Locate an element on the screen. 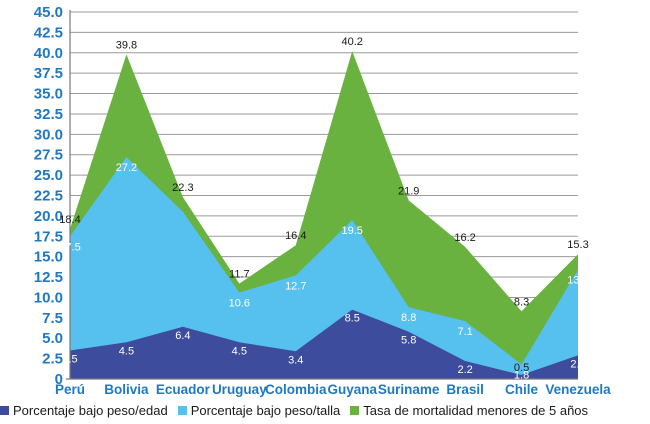 This screenshot has width=650, height=424. data-label-peso-talla: 1.8 is located at coordinates (521, 375).